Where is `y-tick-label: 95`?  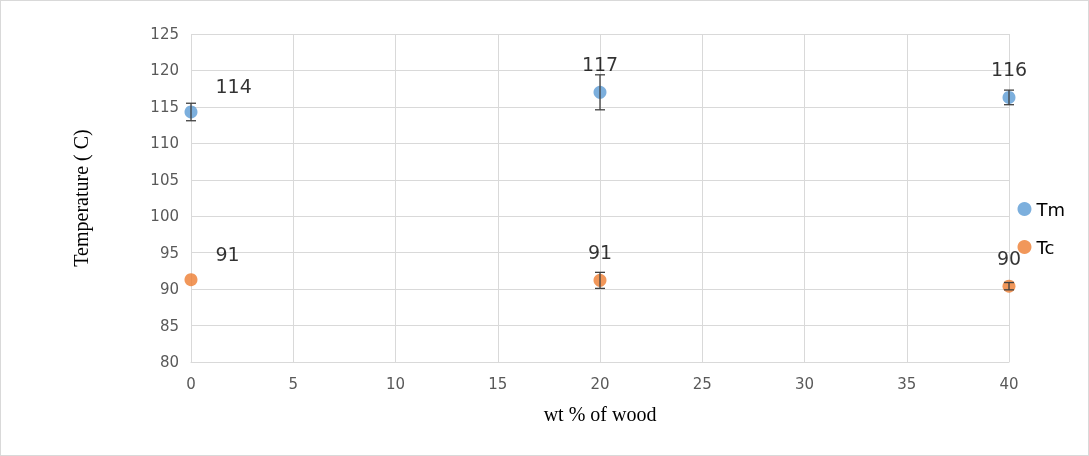 y-tick-label: 95 is located at coordinates (169, 252).